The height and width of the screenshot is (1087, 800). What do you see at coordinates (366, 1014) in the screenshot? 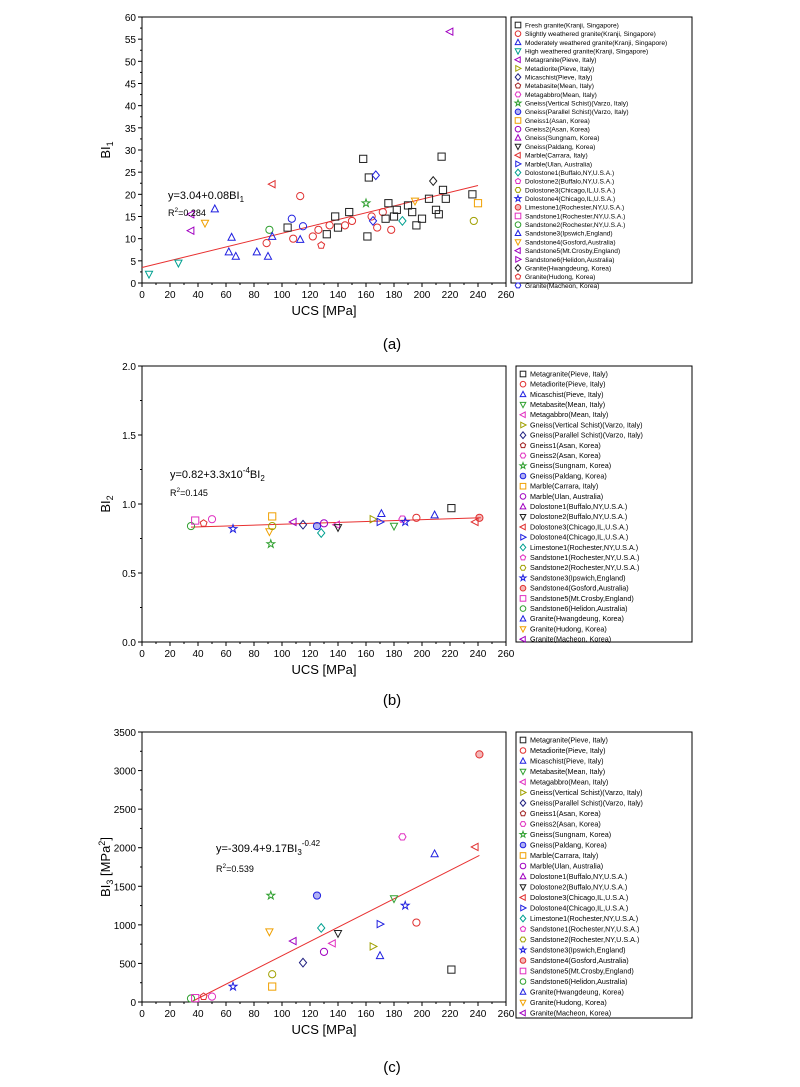
I see `x-tick-label: 160` at bounding box center [366, 1014].